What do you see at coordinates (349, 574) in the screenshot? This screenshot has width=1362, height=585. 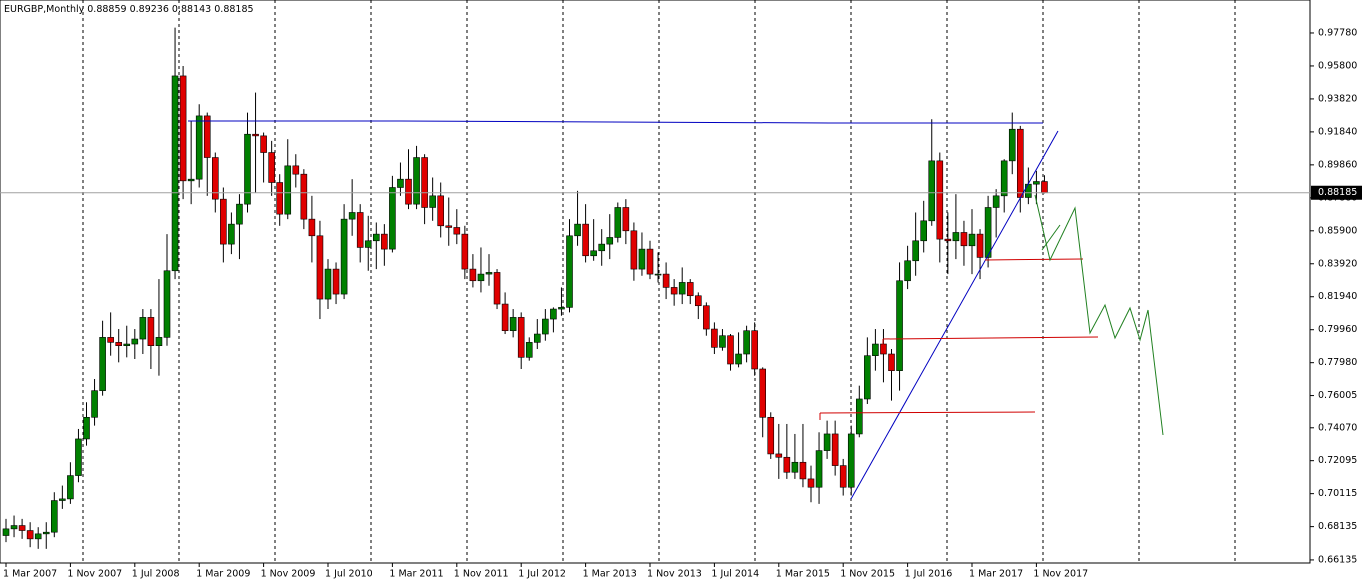 I see `x-tick-label: 1 Jul 2010` at bounding box center [349, 574].